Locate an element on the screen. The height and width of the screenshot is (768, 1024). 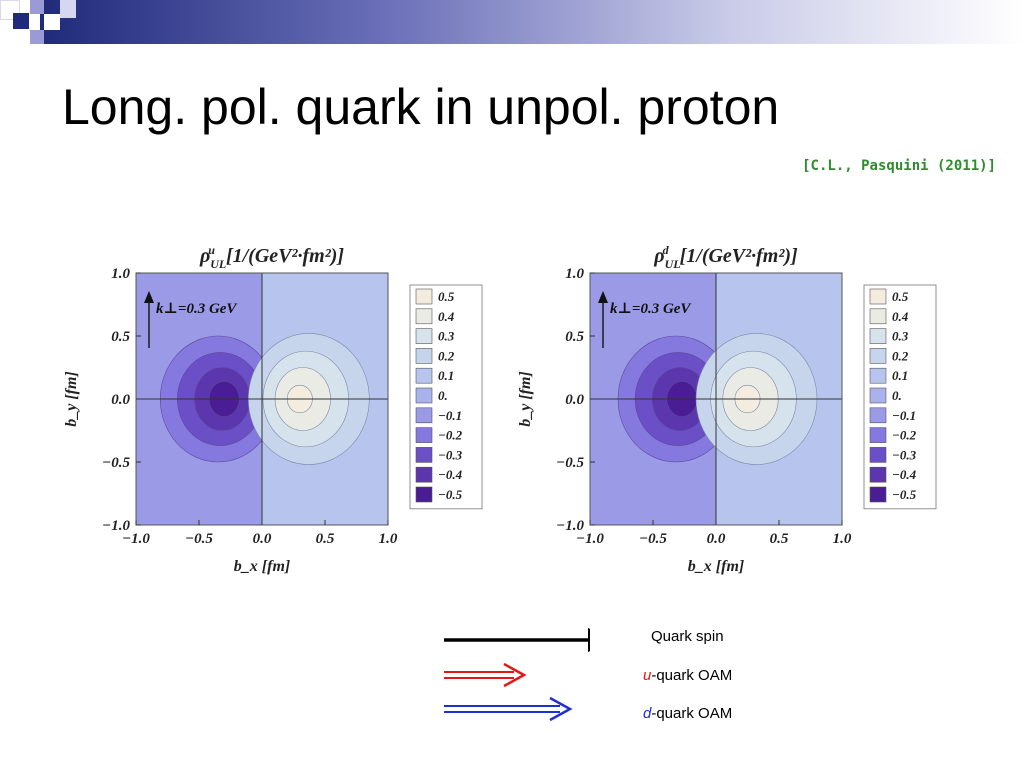
legend-u-quark-oam: u-quark OAM is located at coordinates (687, 675).